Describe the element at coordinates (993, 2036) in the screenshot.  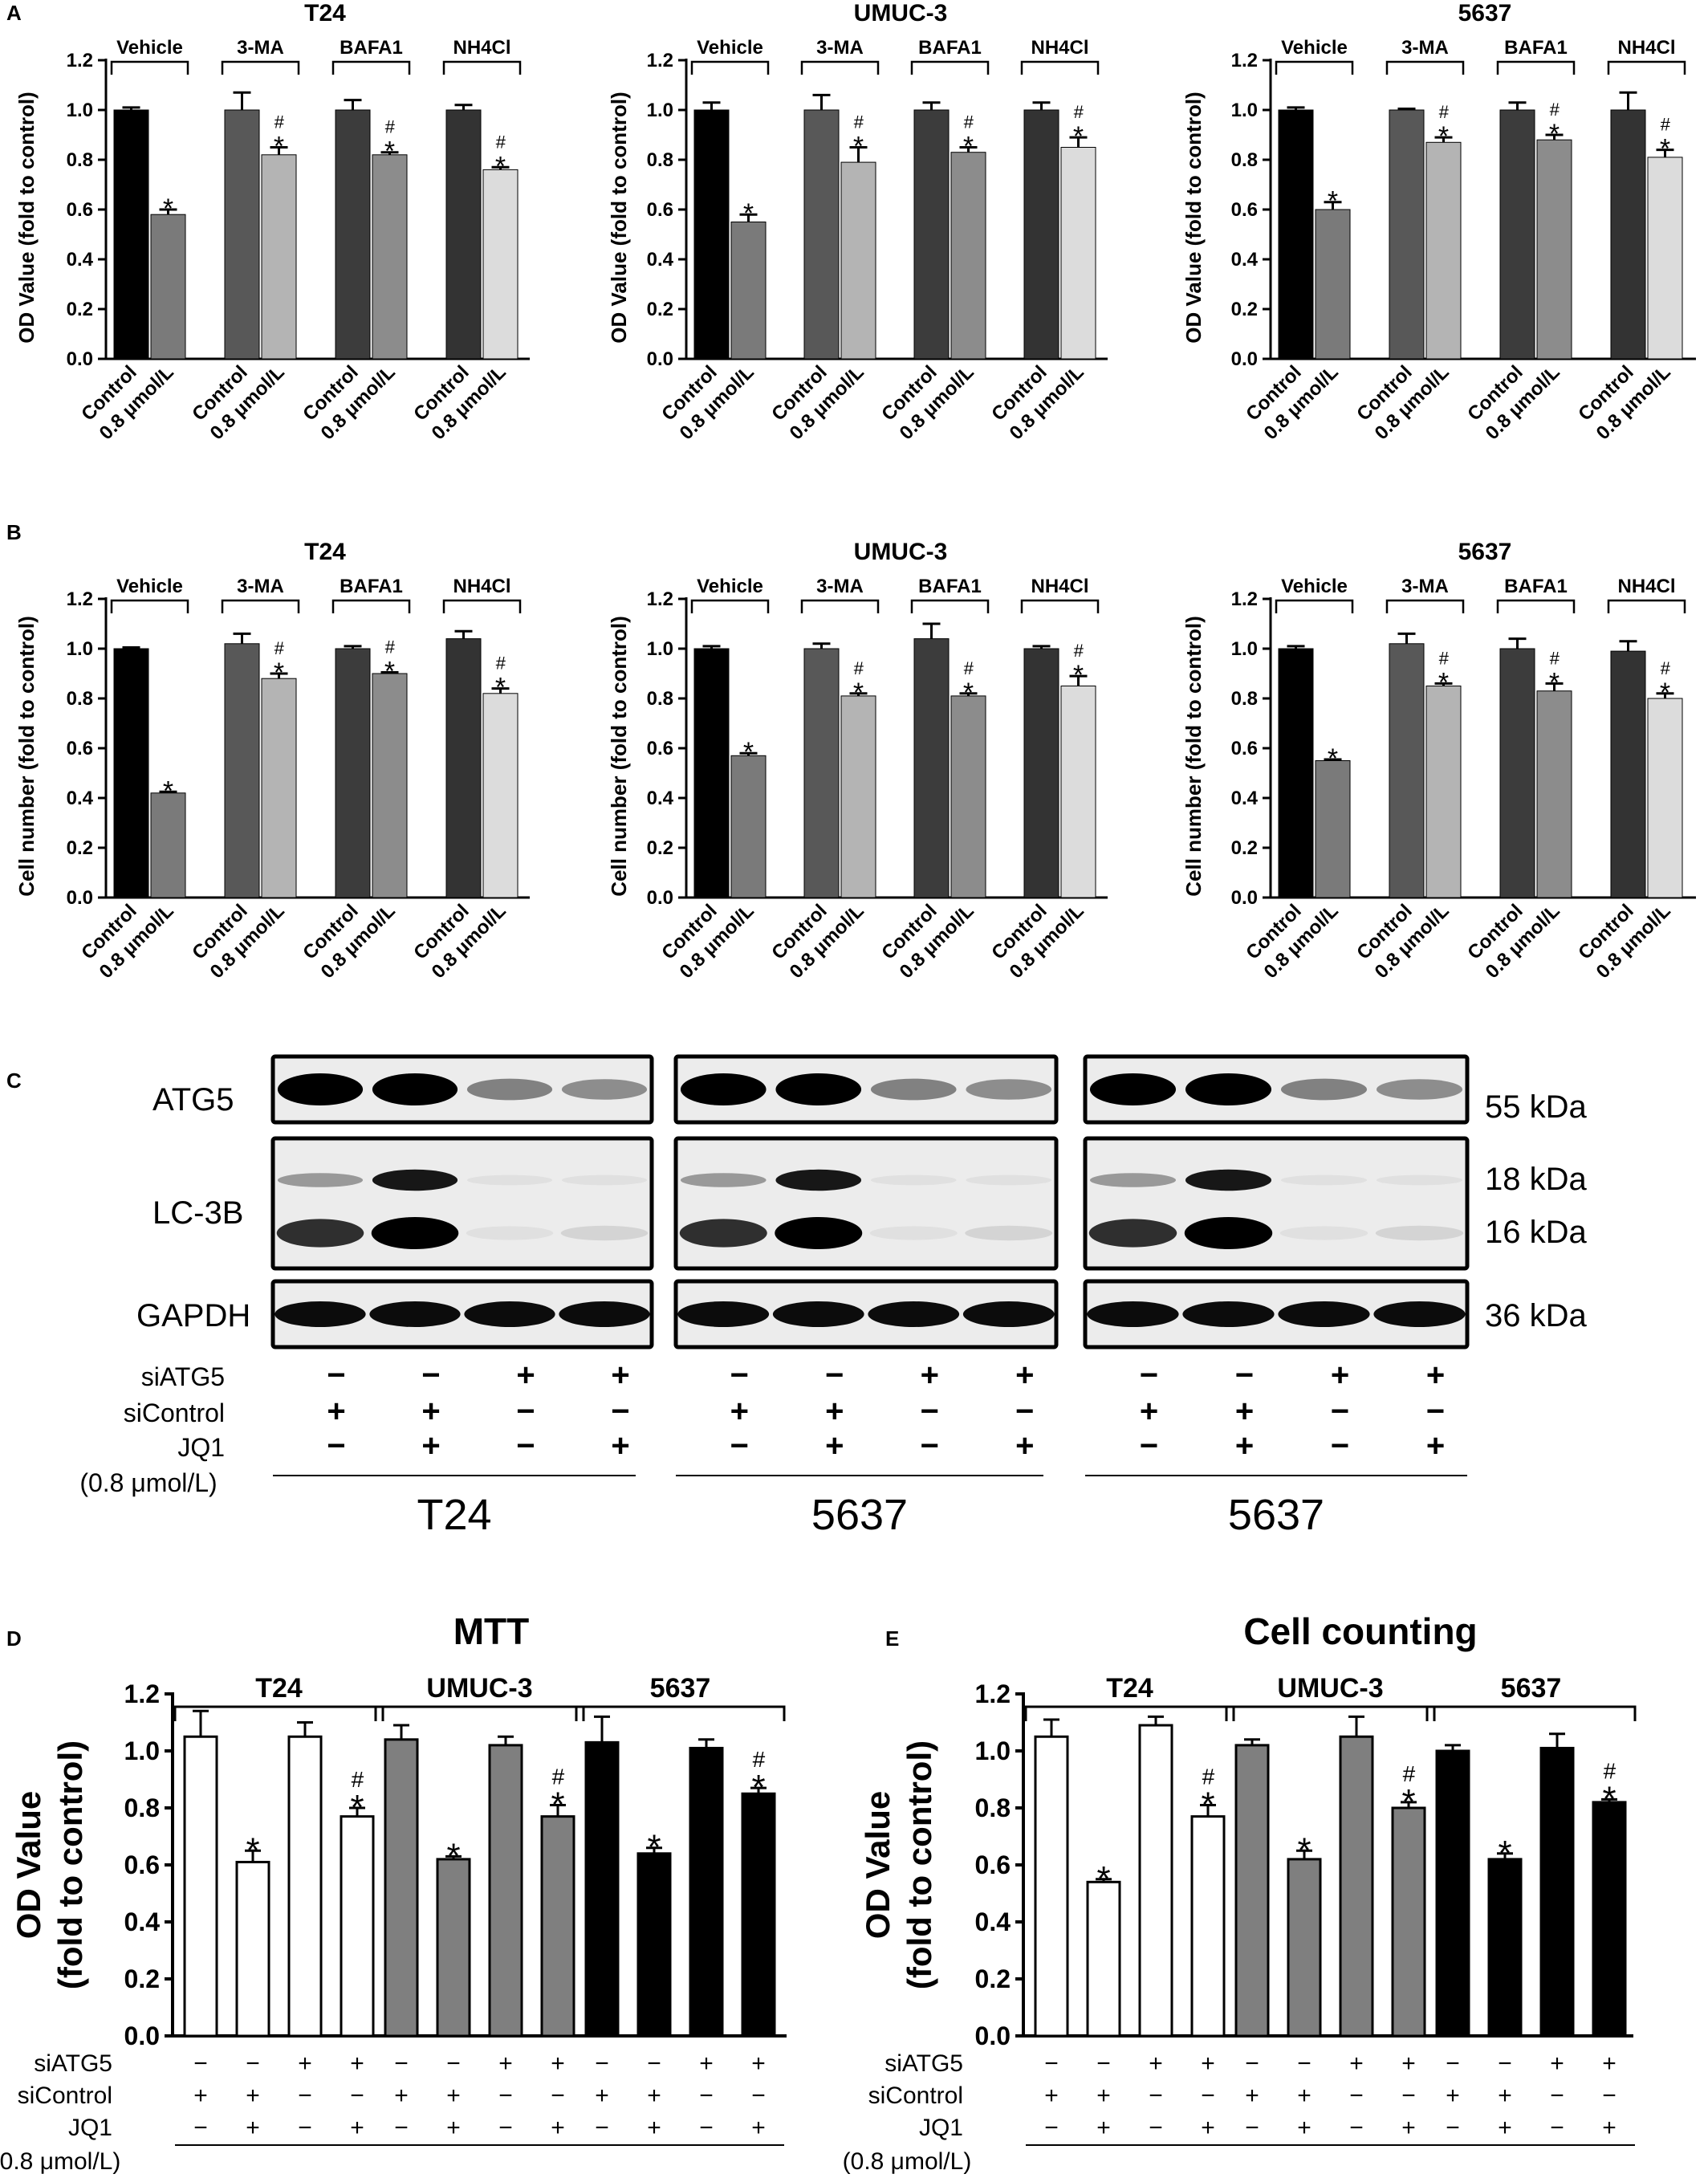
I see `y-tick-label: 0.0` at that location.